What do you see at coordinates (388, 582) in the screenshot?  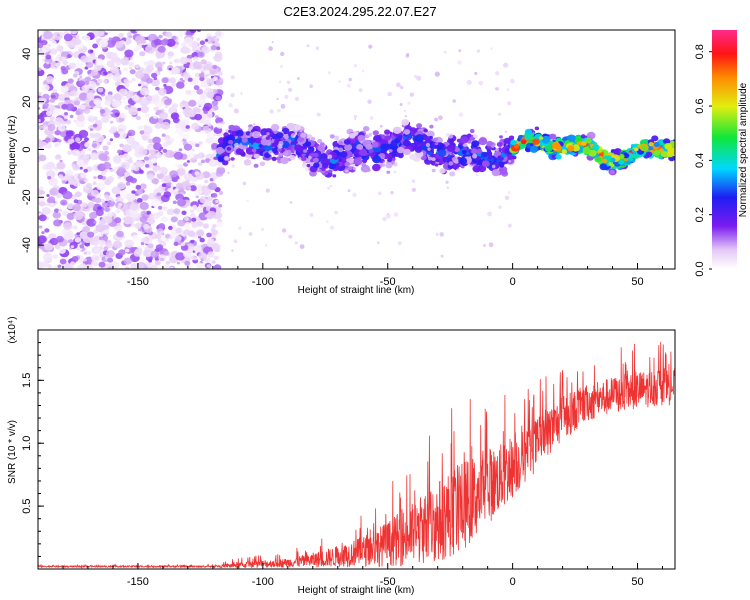 I see `x-tick-label: -50` at bounding box center [388, 582].